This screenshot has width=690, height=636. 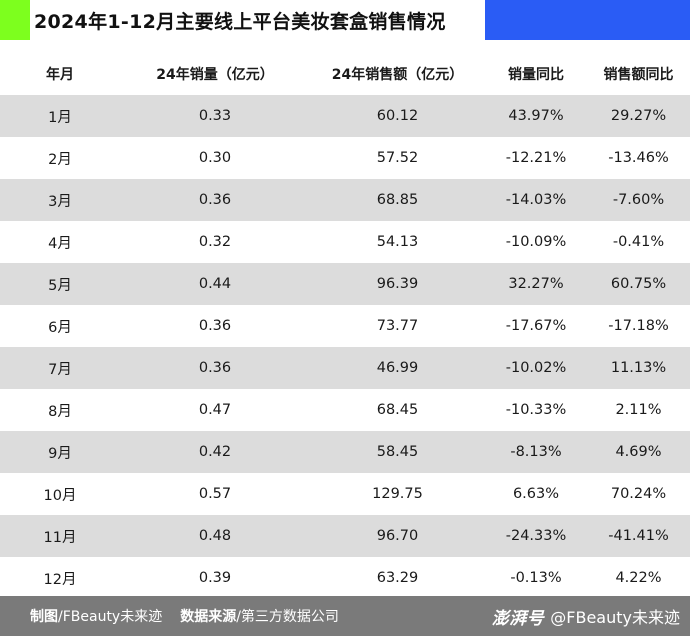 I want to click on volume-cell: 0.30, so click(x=215, y=158).